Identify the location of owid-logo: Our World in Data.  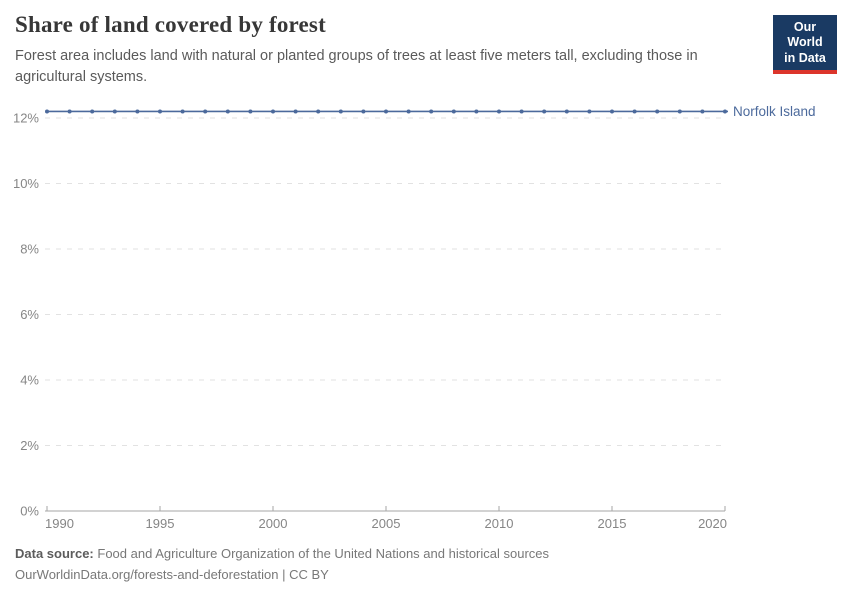
(805, 44).